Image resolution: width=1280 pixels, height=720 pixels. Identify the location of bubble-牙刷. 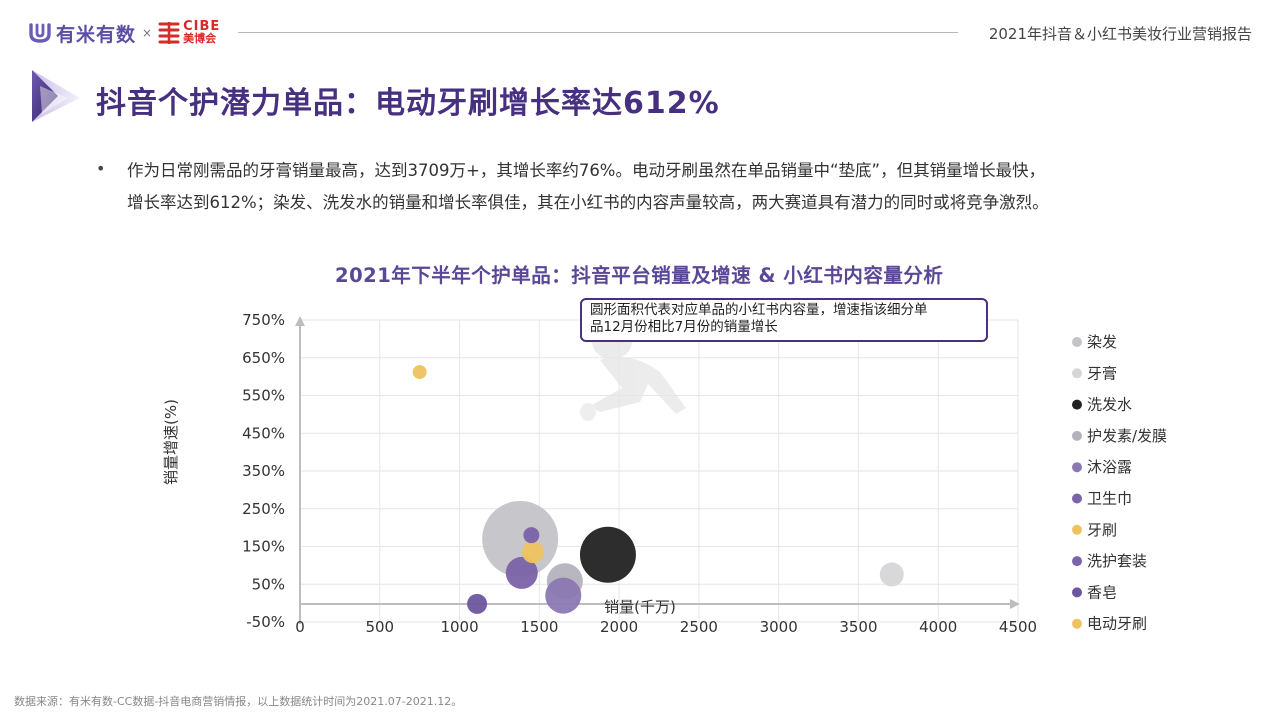
(532, 552).